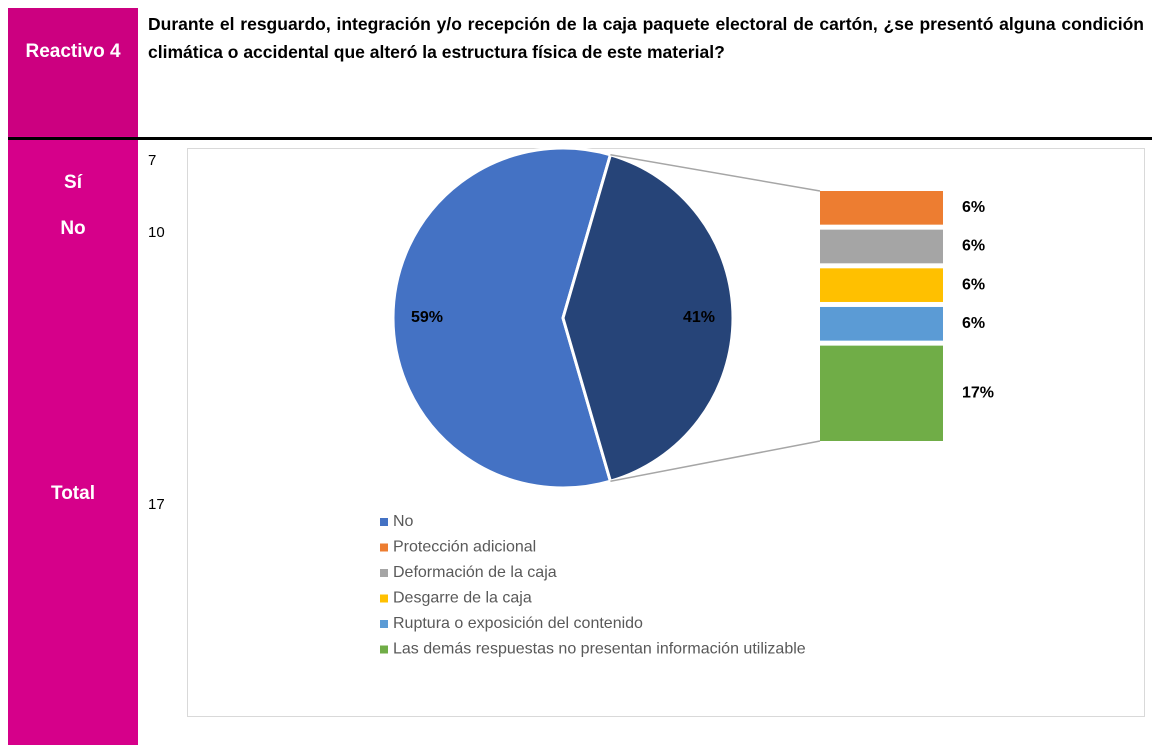 The height and width of the screenshot is (745, 1152). What do you see at coordinates (156, 232) in the screenshot?
I see `row-value: 10` at bounding box center [156, 232].